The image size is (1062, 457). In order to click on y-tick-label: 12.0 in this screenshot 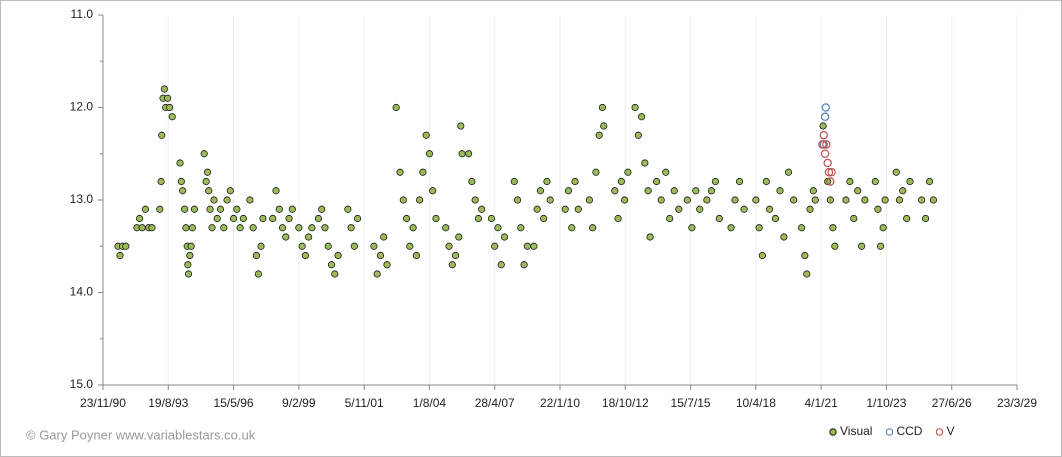, I will do `click(82, 107)`.